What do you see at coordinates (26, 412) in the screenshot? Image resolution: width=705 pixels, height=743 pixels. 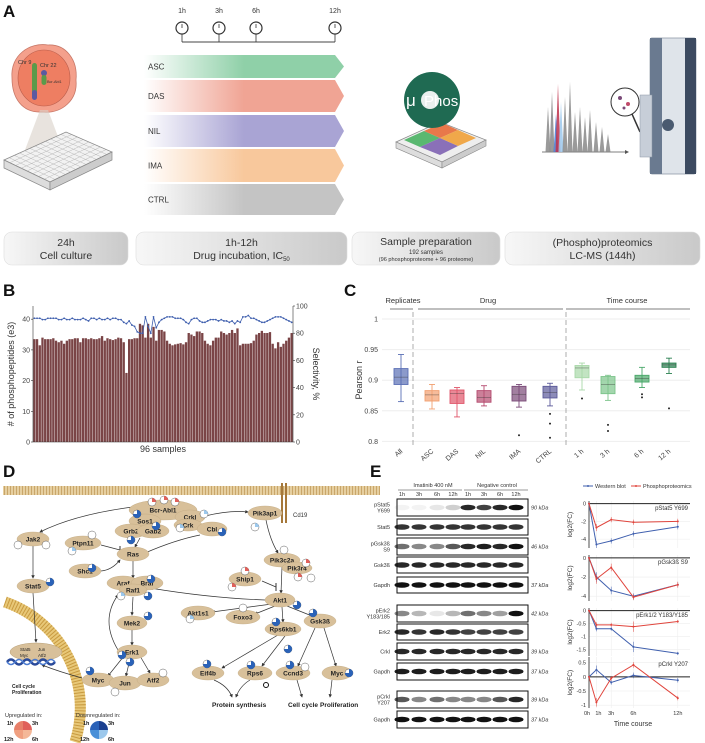 I see `y-tick-label: 10` at bounding box center [26, 412].